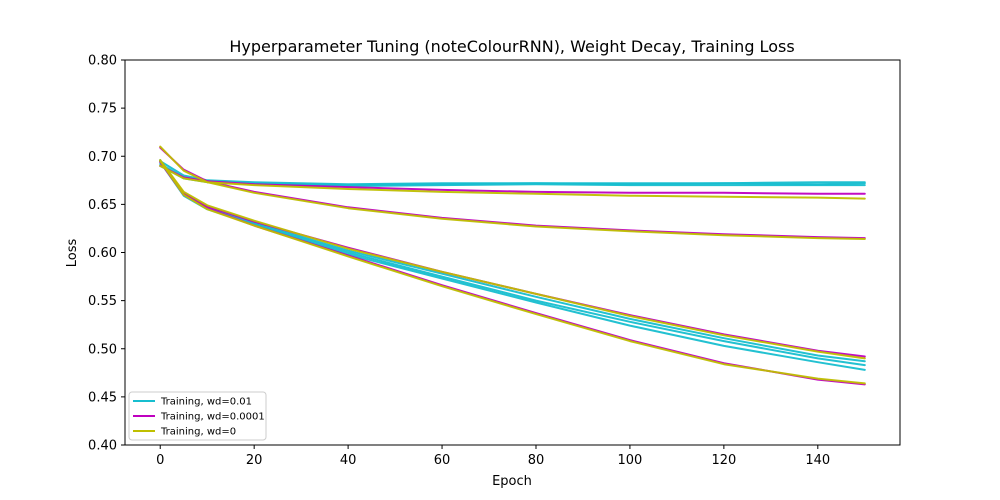  I want to click on x-tick-label: 40, so click(348, 460).